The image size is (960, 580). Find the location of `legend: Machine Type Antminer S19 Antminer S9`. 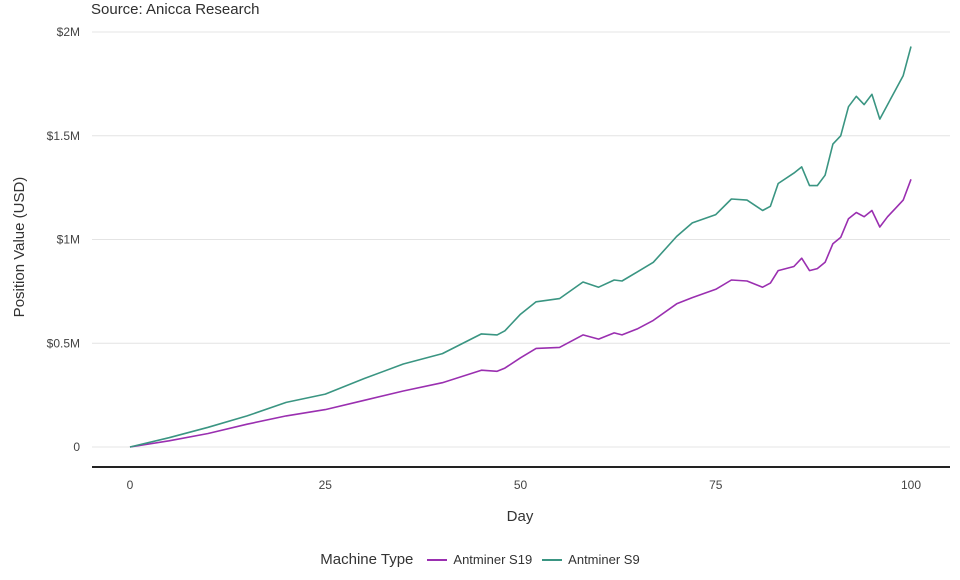

legend: Machine Type Antminer S19 Antminer S9 is located at coordinates (480, 559).